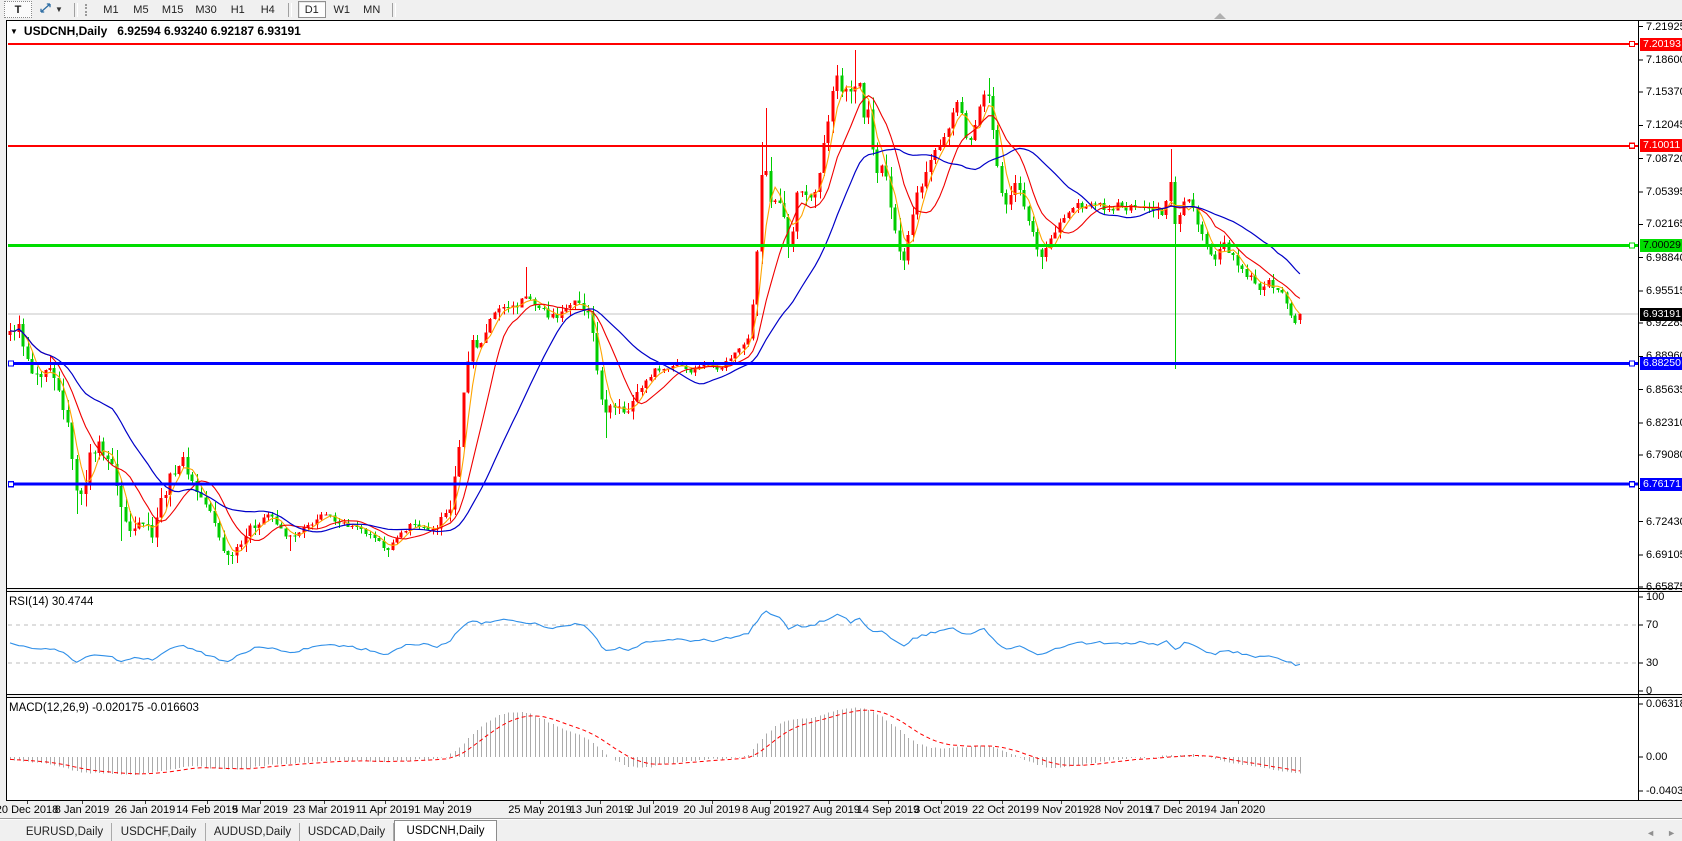 This screenshot has height=841, width=1682. I want to click on toolbar-grip, so click(87, 9).